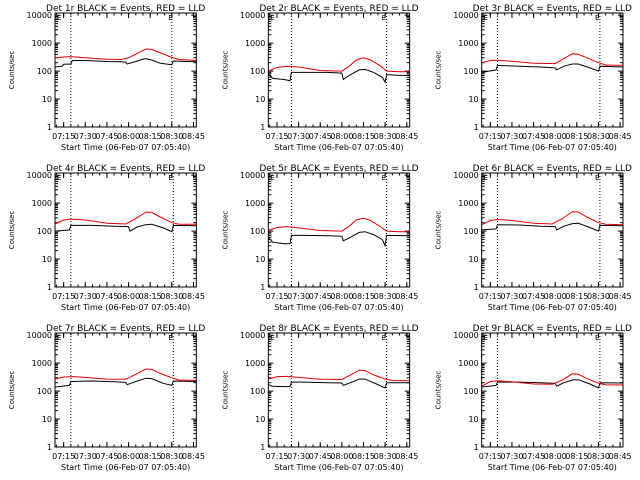 The image size is (640, 480). Describe the element at coordinates (125, 9) in the screenshot. I see `chart-title: Det 1r BLACK = Events, RED = LLD` at that location.